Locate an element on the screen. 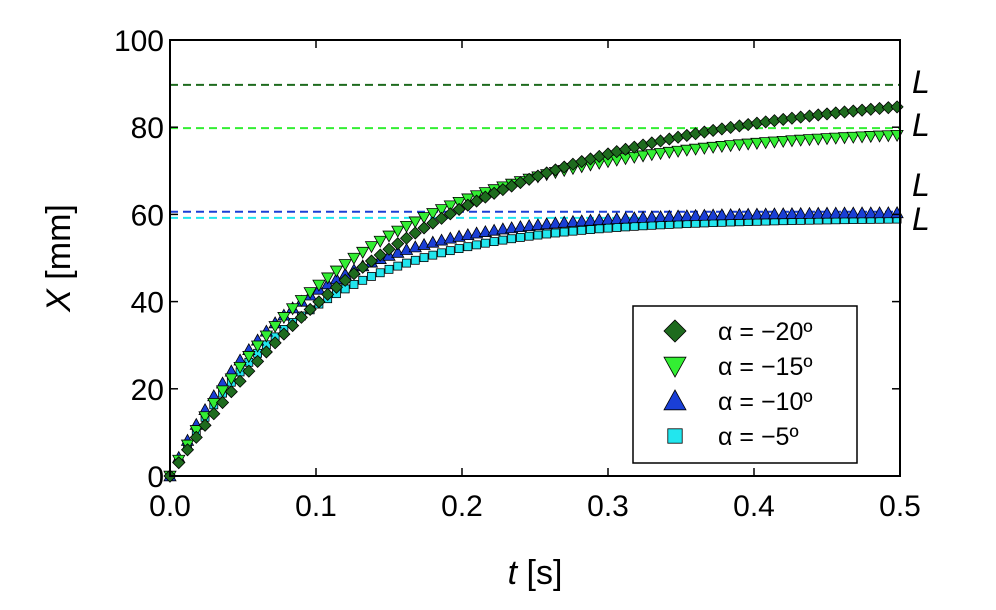 Image resolution: width=996 pixels, height=610 pixels. x-tick-label: 0.5 is located at coordinates (900, 506).